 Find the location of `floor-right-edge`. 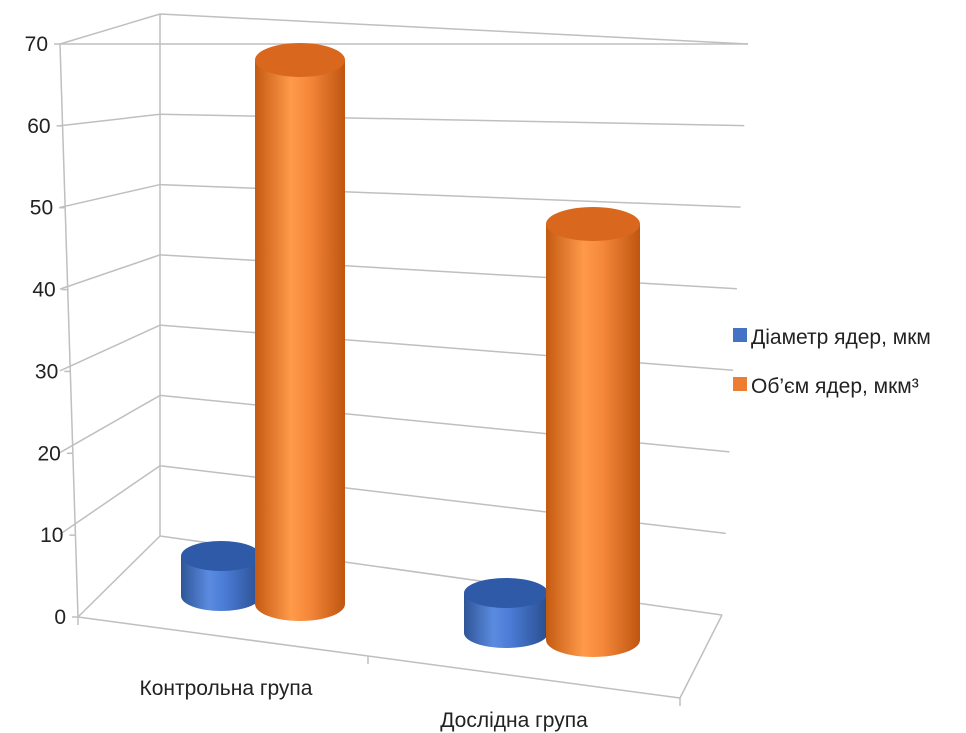

floor-right-edge is located at coordinates (701, 656).